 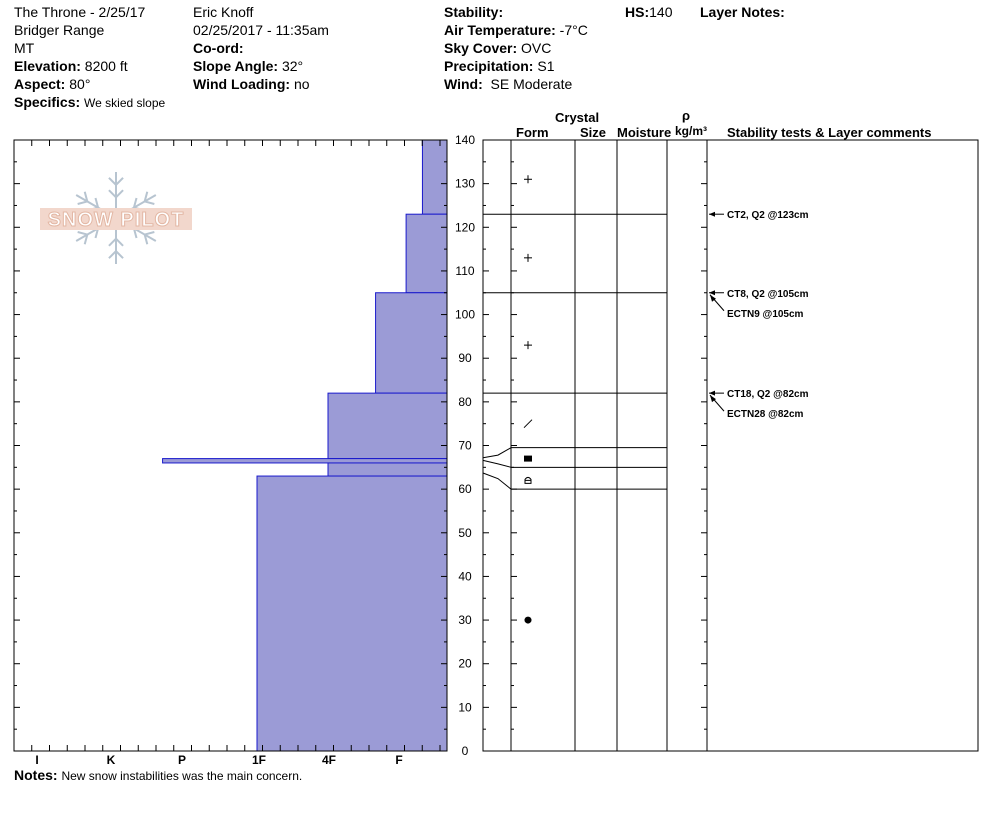 I want to click on height-tick-label: 70, so click(x=465, y=446).